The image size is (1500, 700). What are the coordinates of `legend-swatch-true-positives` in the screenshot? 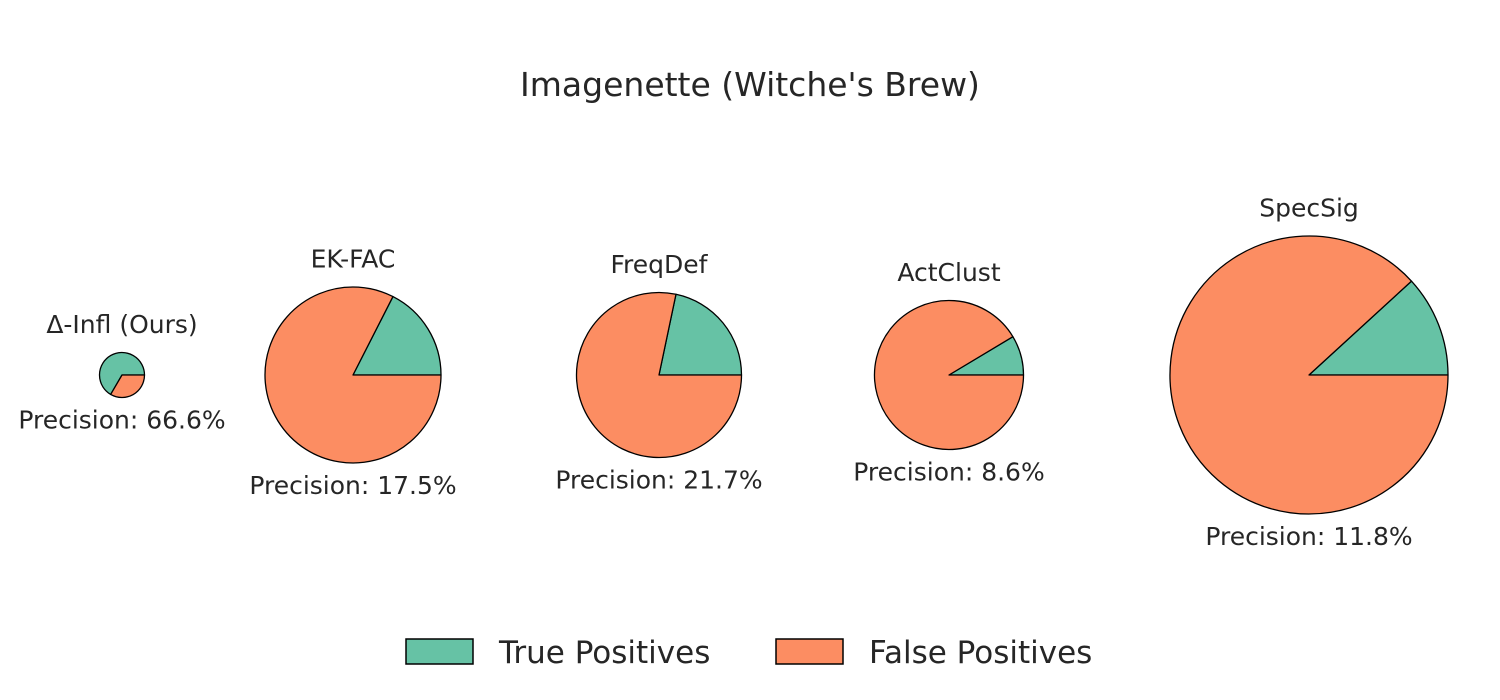 It's located at (439, 651).